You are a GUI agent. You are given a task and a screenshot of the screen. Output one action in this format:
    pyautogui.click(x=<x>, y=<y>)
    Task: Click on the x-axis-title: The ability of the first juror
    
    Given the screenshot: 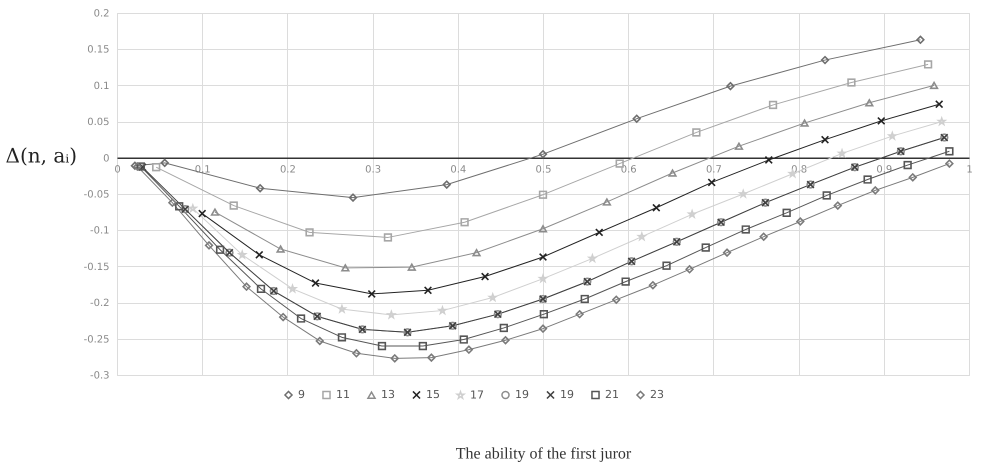 What is the action you would take?
    pyautogui.click(x=544, y=454)
    